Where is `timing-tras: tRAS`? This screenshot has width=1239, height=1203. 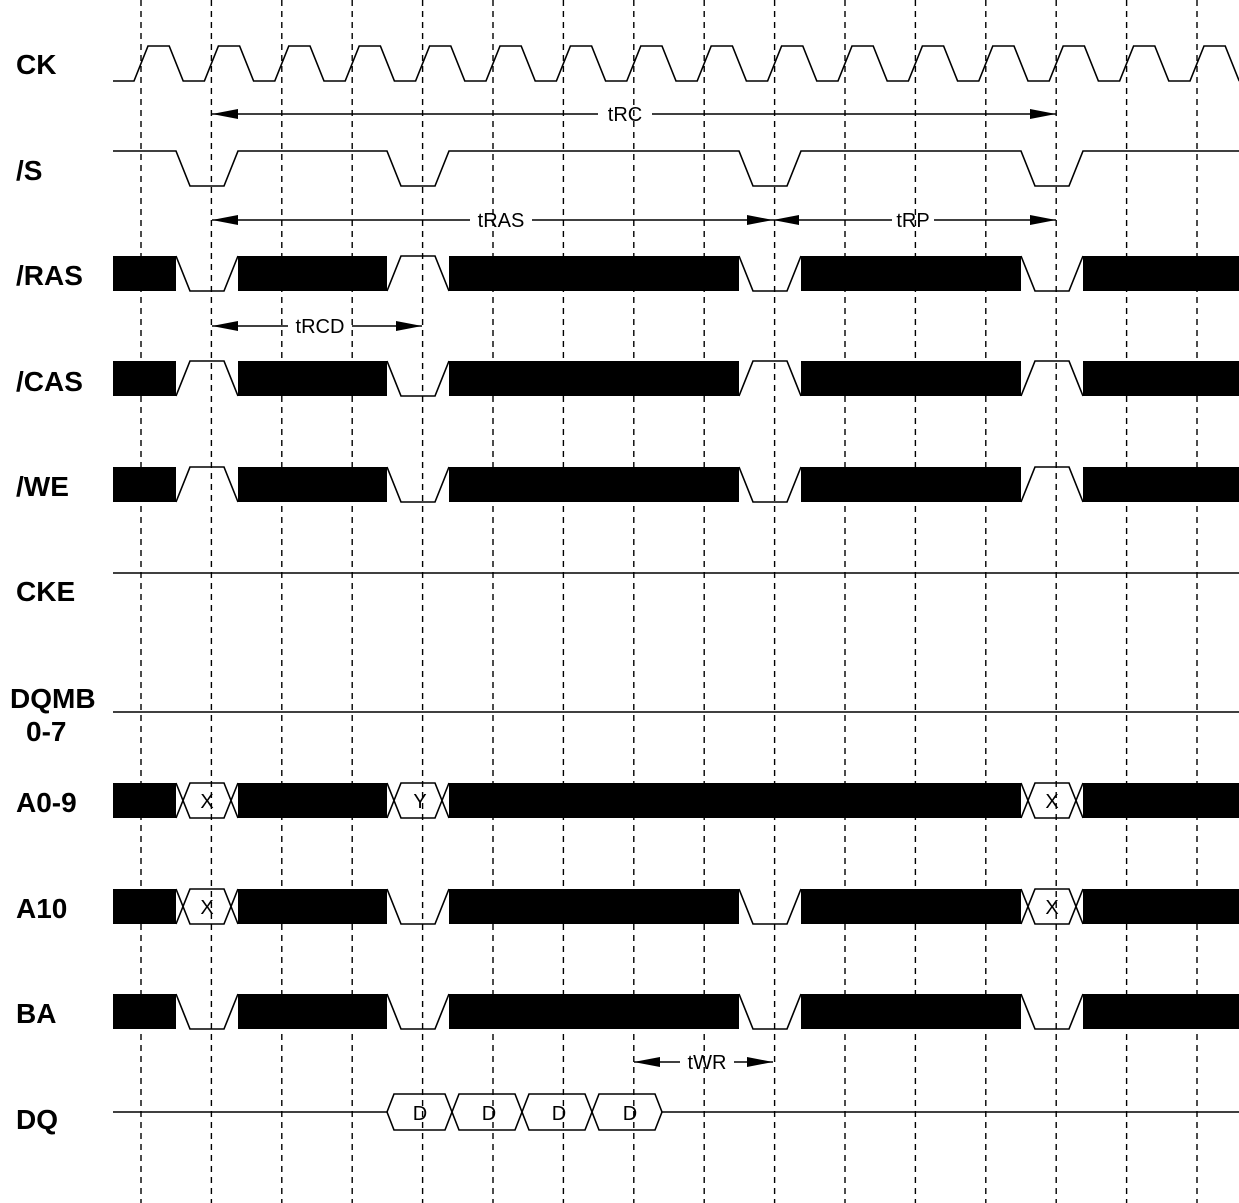 timing-tras: tRAS is located at coordinates (492, 221).